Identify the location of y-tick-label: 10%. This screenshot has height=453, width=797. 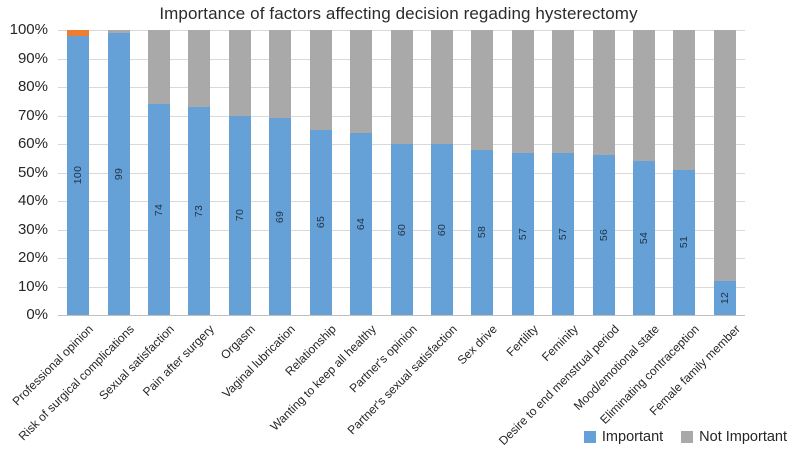
(32, 286).